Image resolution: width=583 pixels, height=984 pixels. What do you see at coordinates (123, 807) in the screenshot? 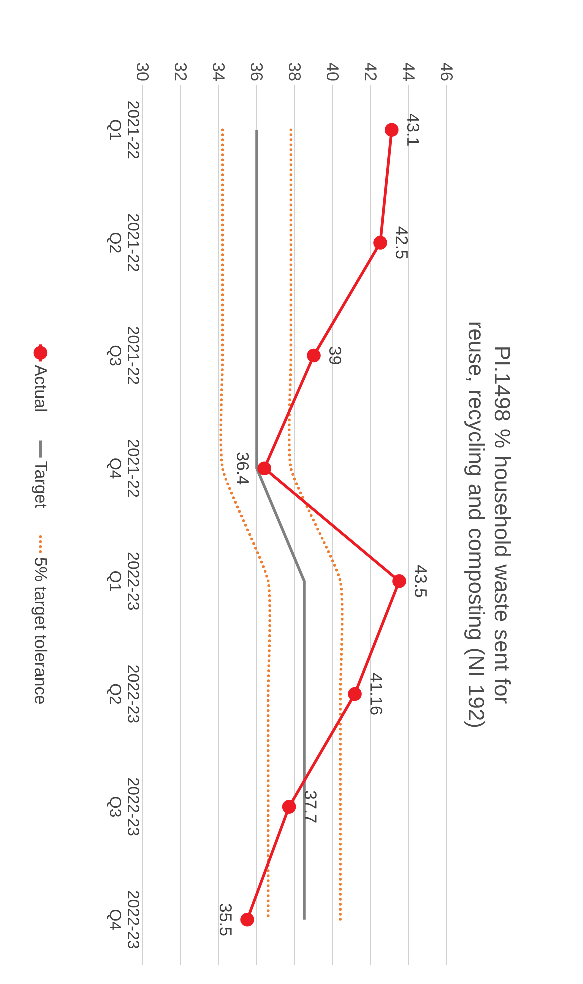
I see `y-tick-label: 2022-23 Q3` at bounding box center [123, 807].